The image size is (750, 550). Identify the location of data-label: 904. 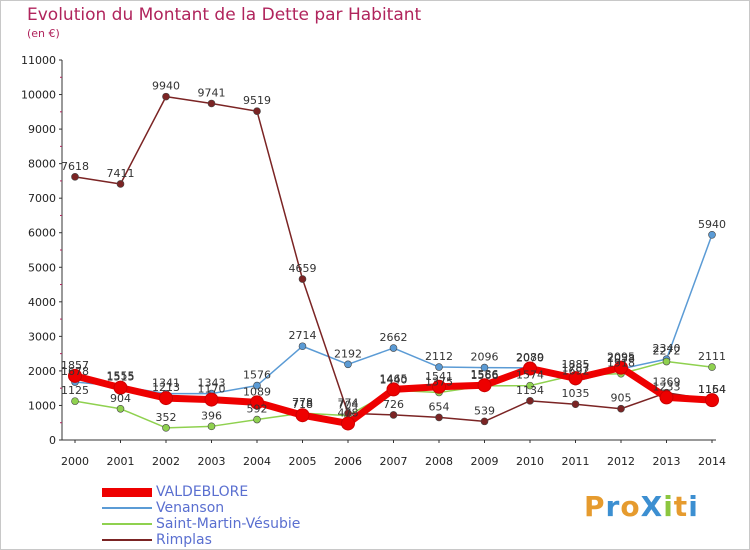
(120, 398).